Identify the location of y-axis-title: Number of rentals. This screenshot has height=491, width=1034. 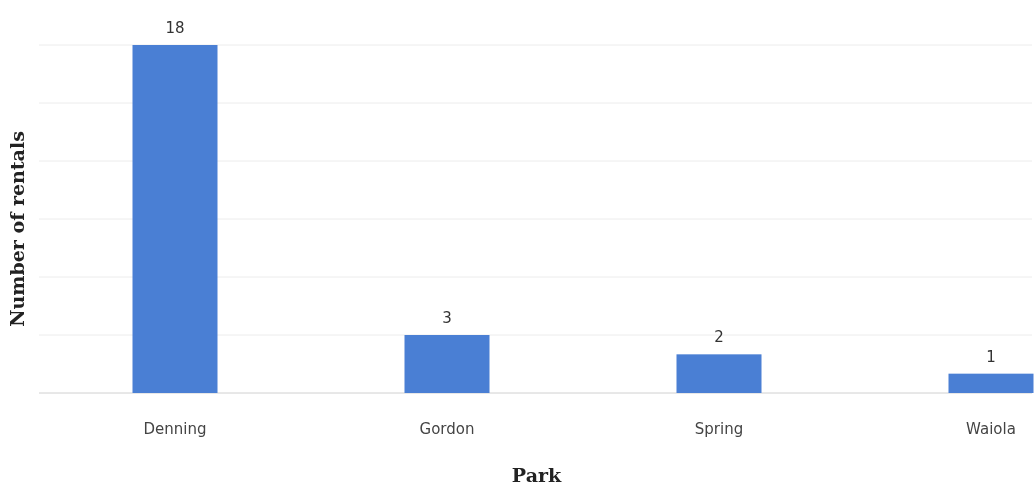
(17, 229).